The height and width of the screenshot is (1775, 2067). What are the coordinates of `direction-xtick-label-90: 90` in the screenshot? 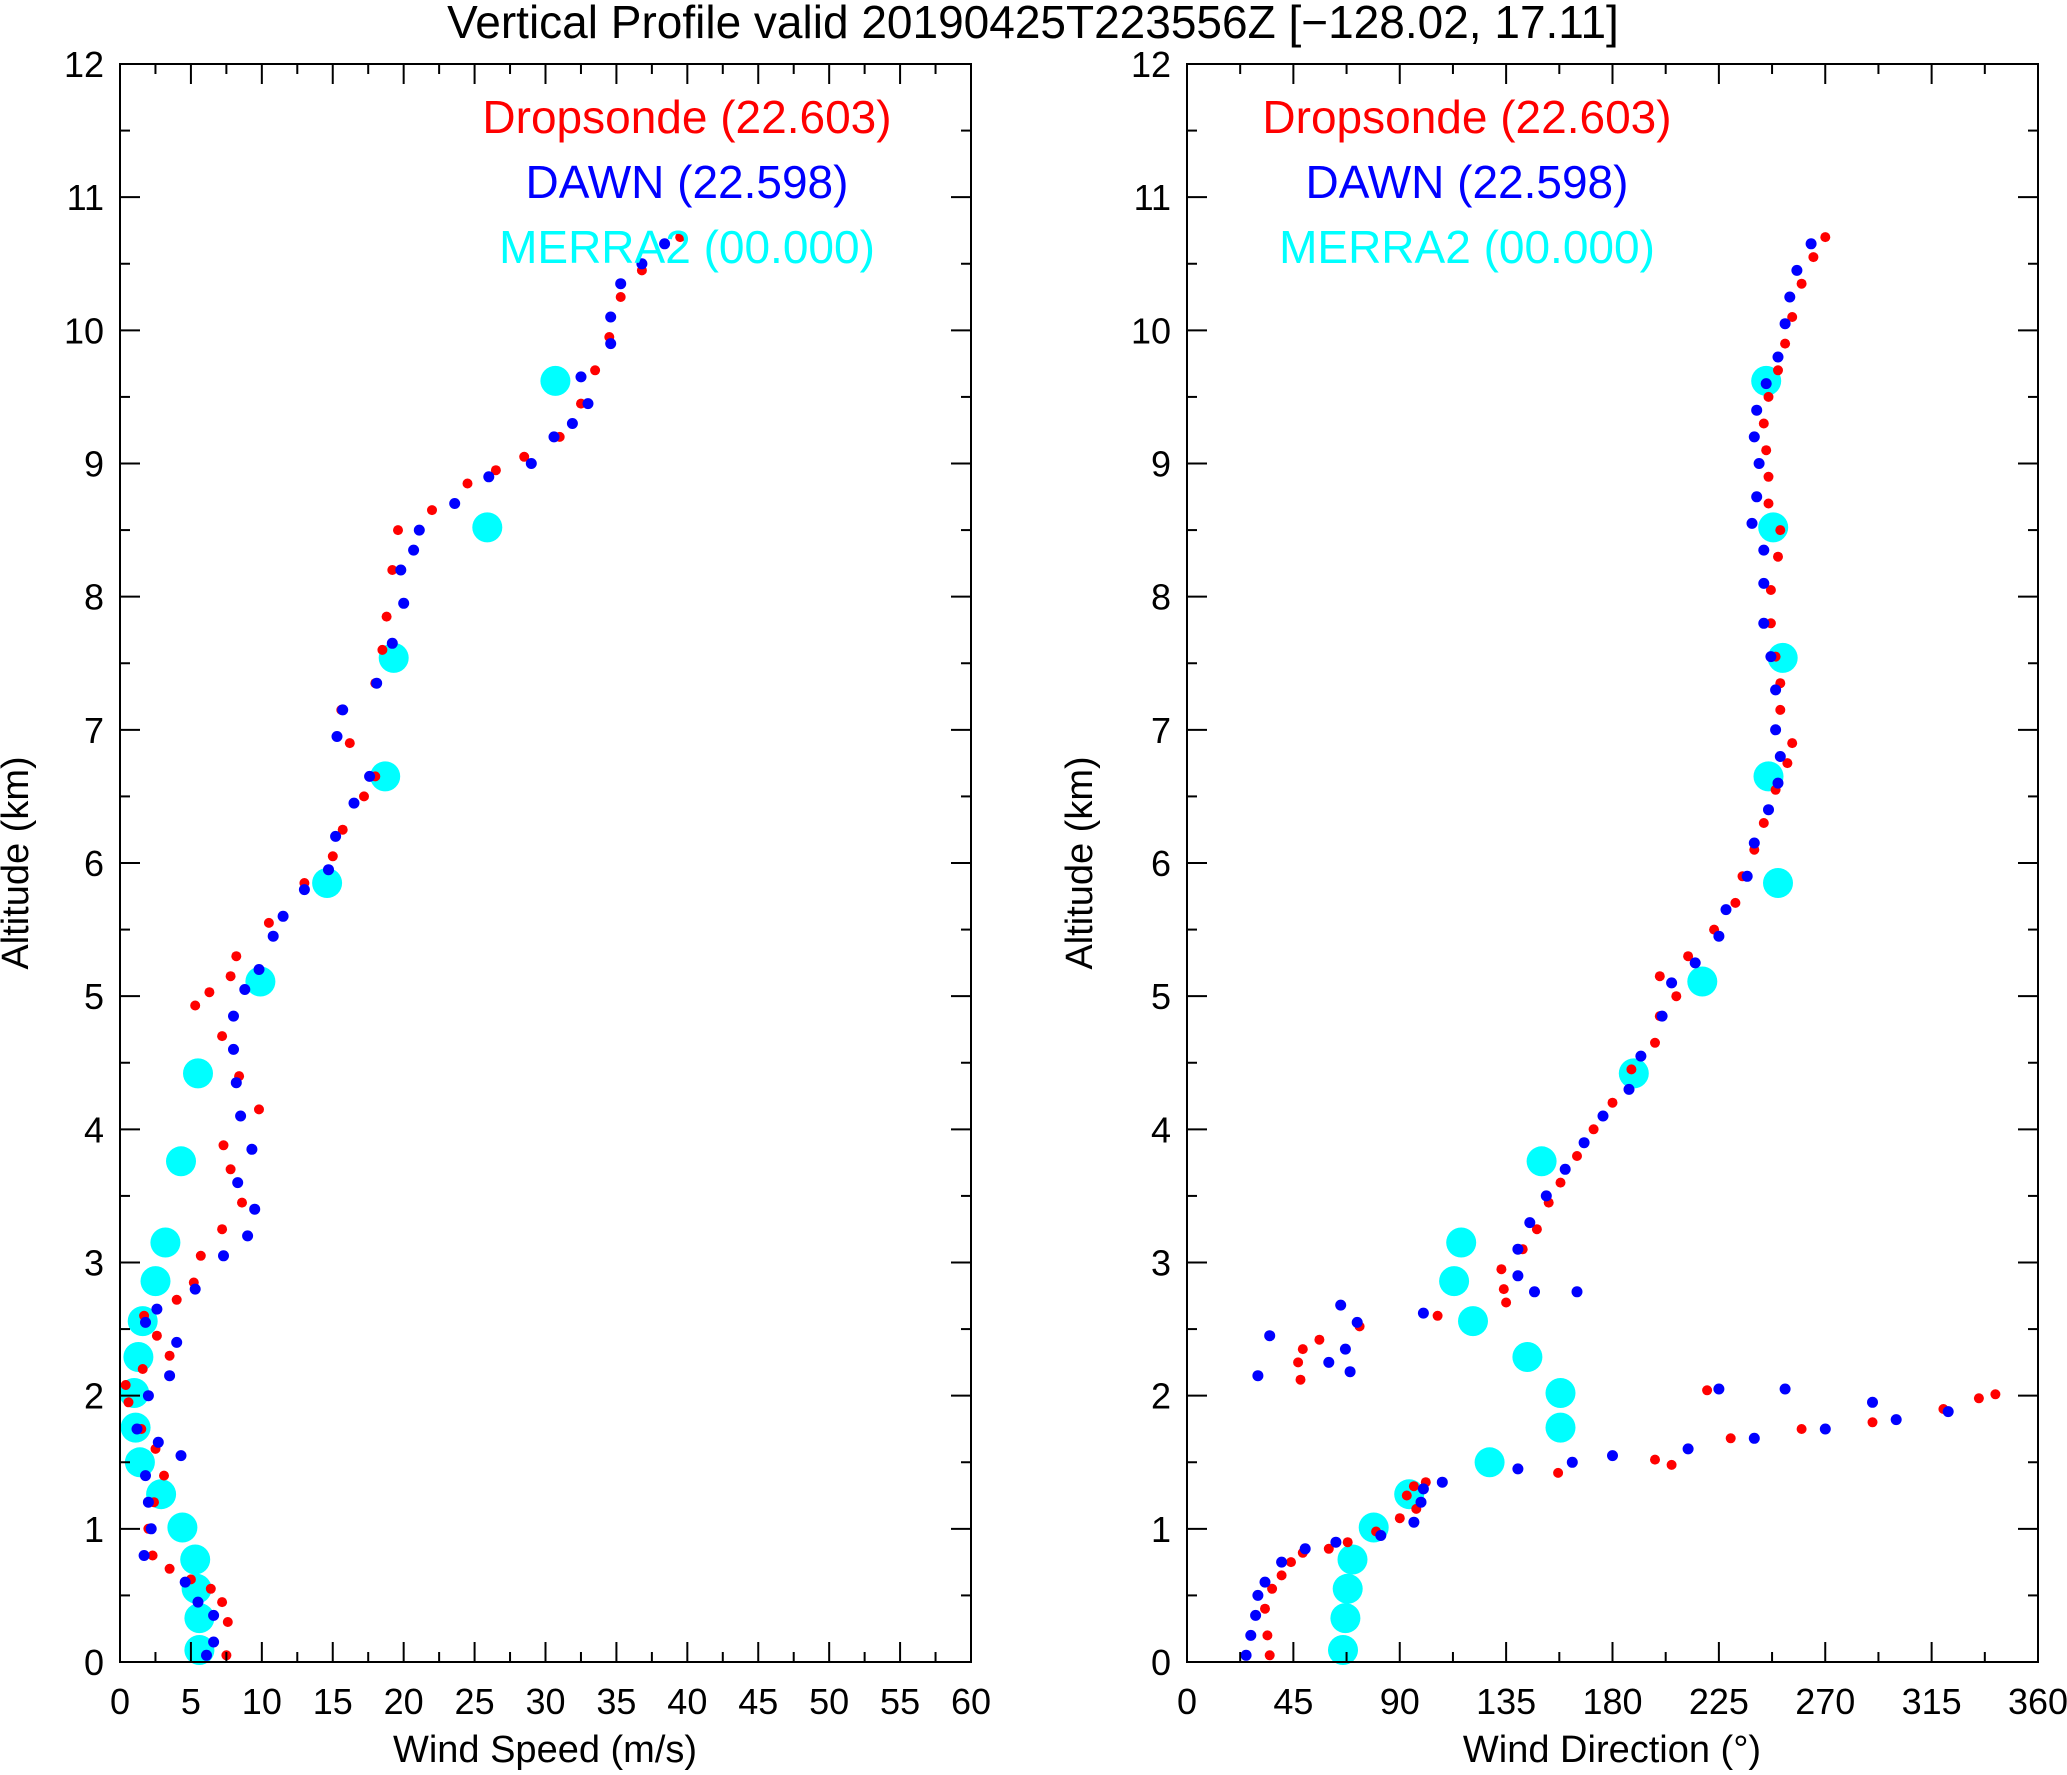 It's located at (1400, 1701).